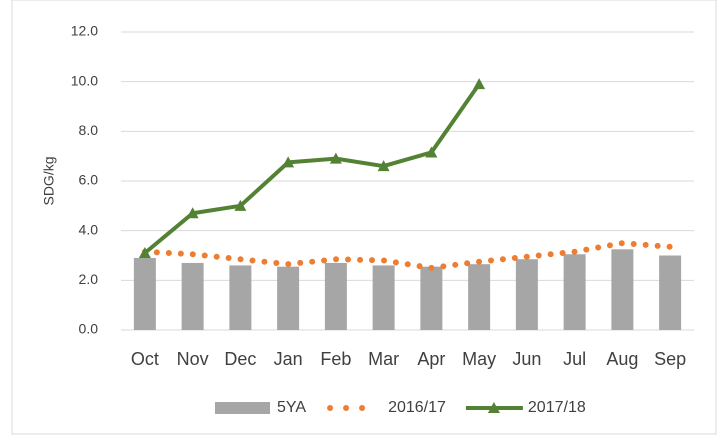 The width and height of the screenshot is (717, 435). I want to click on legend-swatch, so click(242, 408).